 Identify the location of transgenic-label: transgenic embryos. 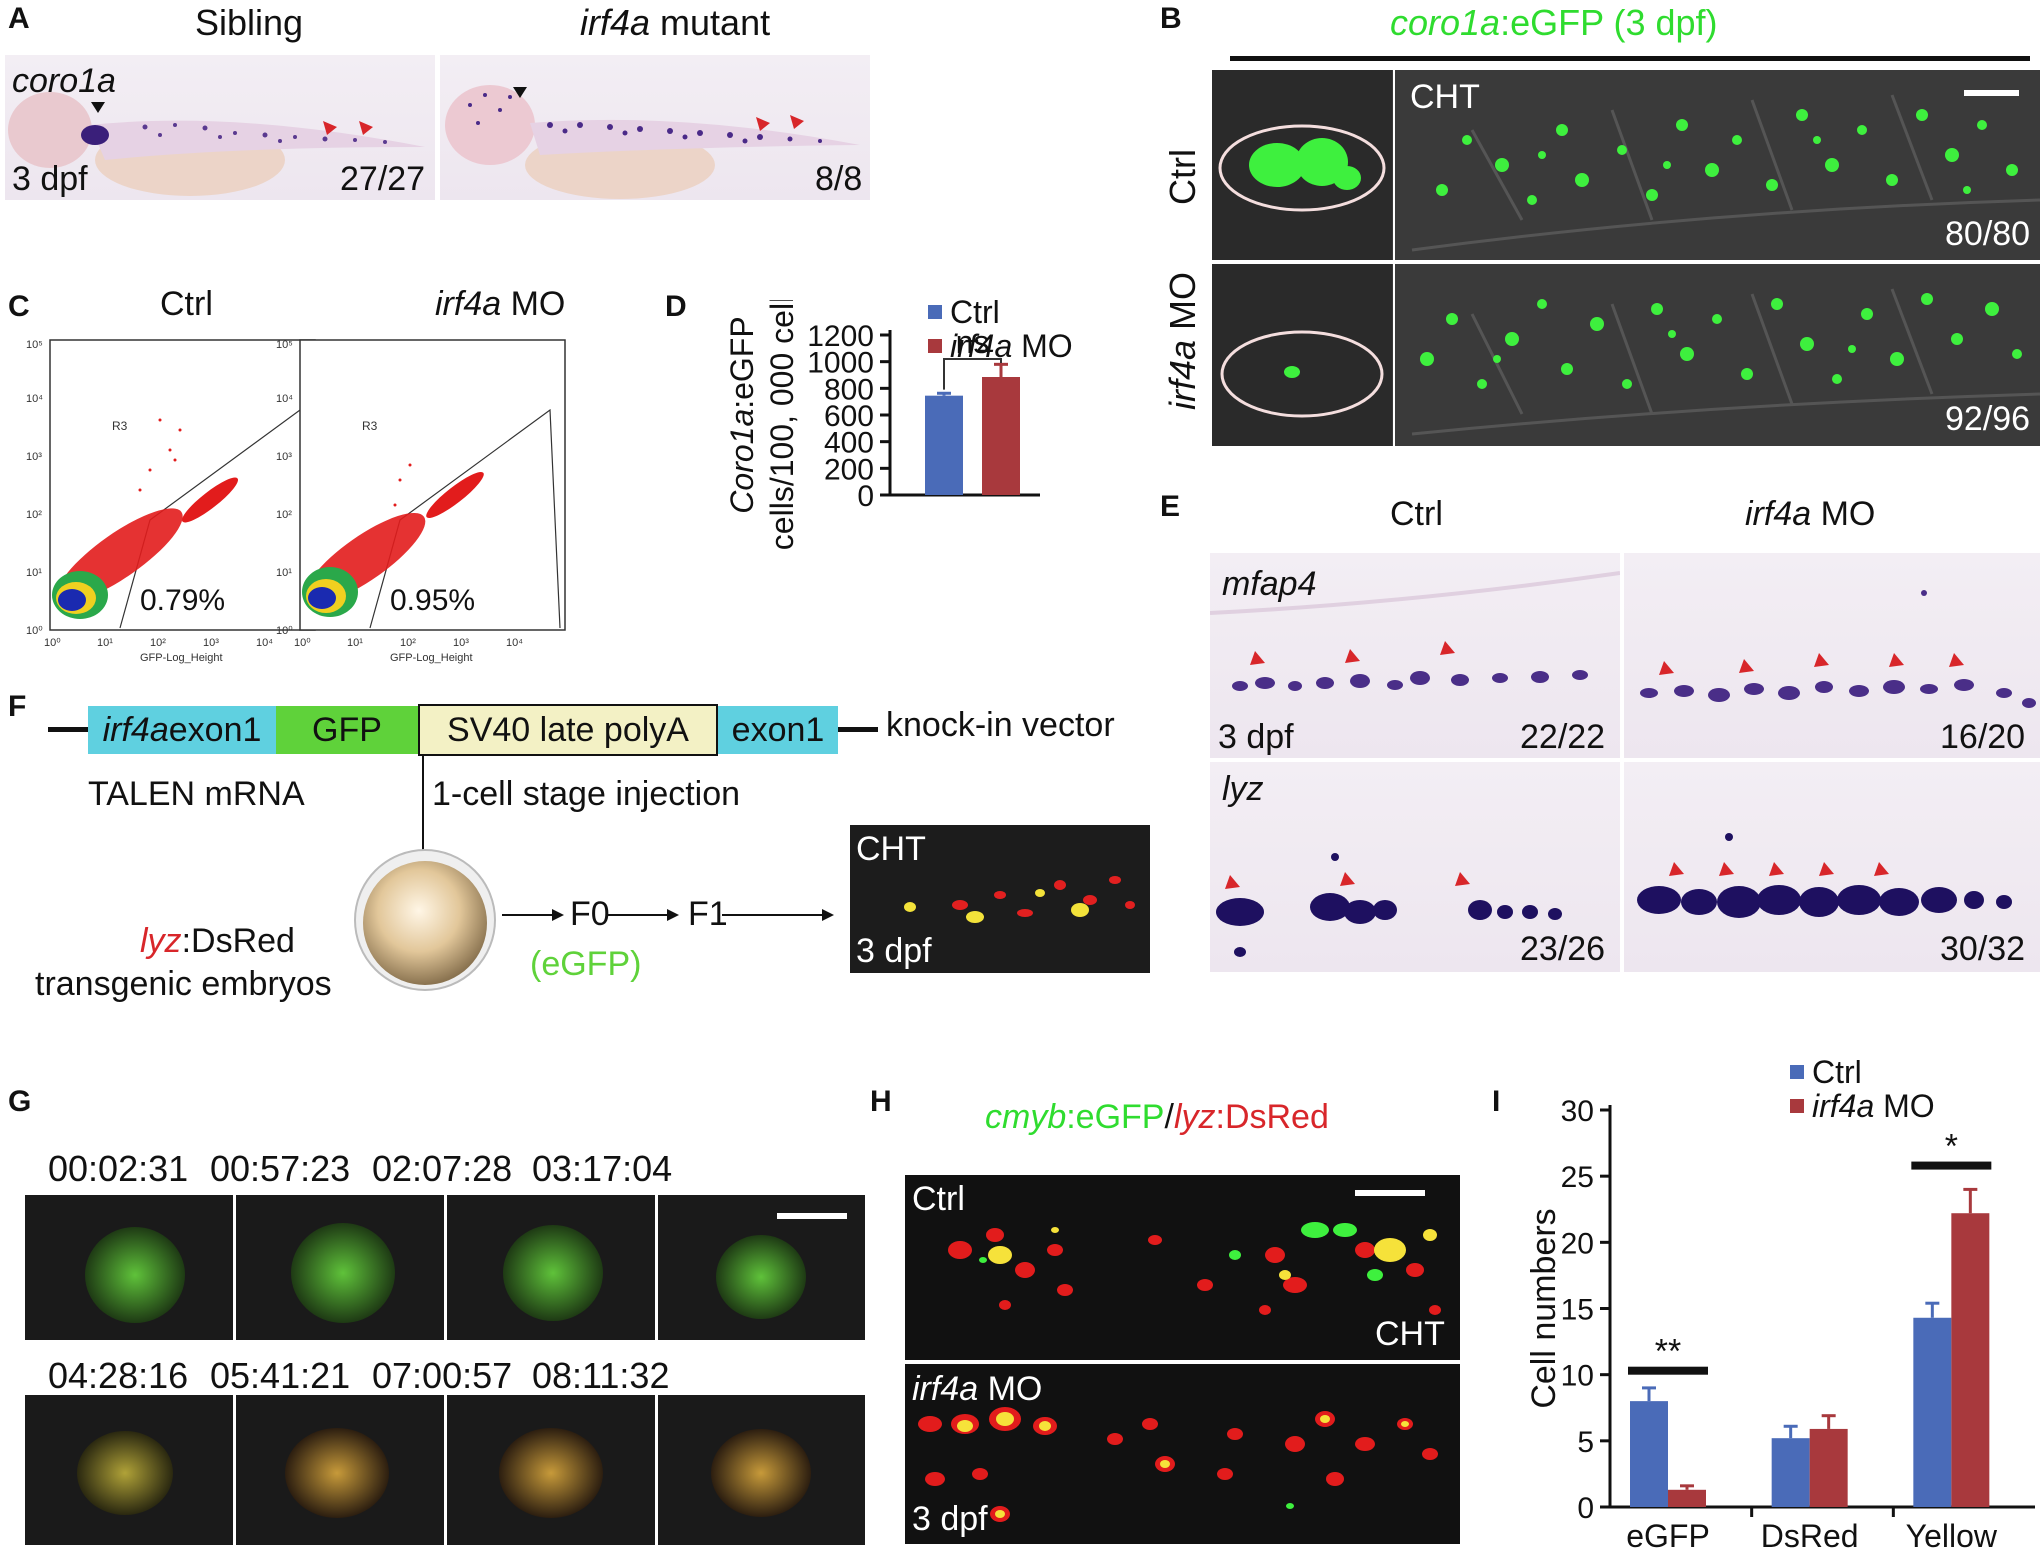
(183, 984).